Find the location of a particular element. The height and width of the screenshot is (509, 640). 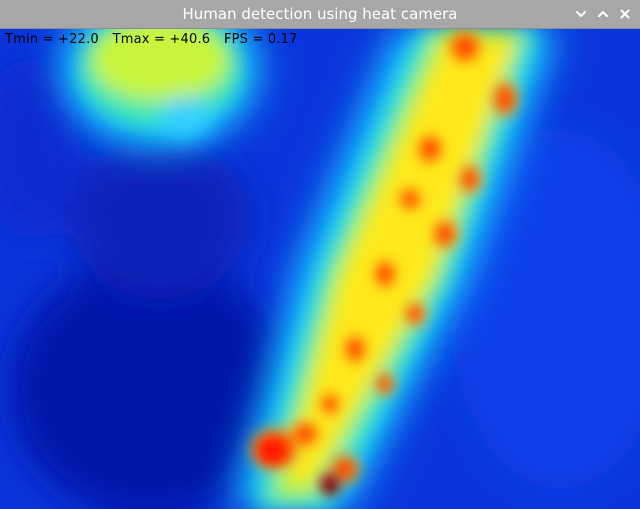

tmax-value: +40.6 is located at coordinates (190, 39).